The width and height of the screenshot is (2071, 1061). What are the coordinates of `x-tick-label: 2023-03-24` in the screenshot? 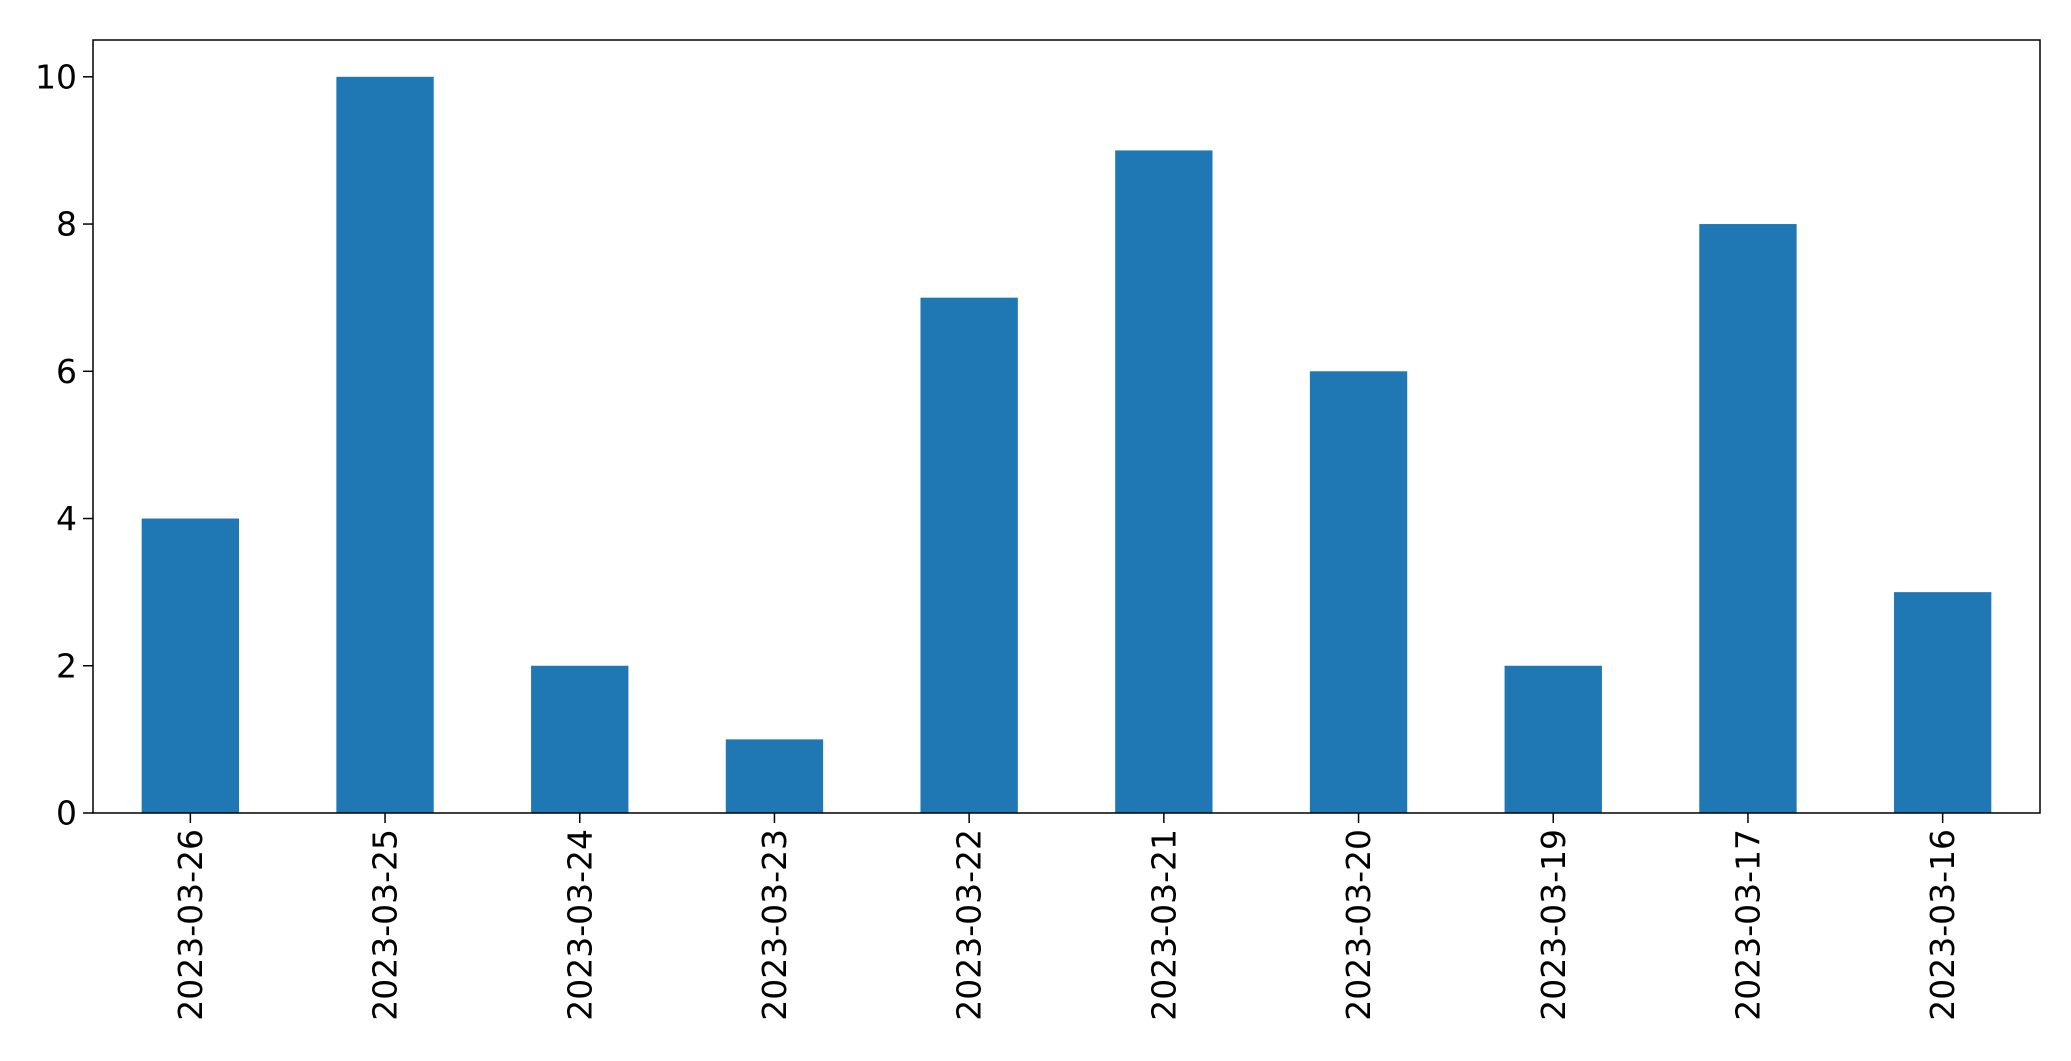 It's located at (579, 925).